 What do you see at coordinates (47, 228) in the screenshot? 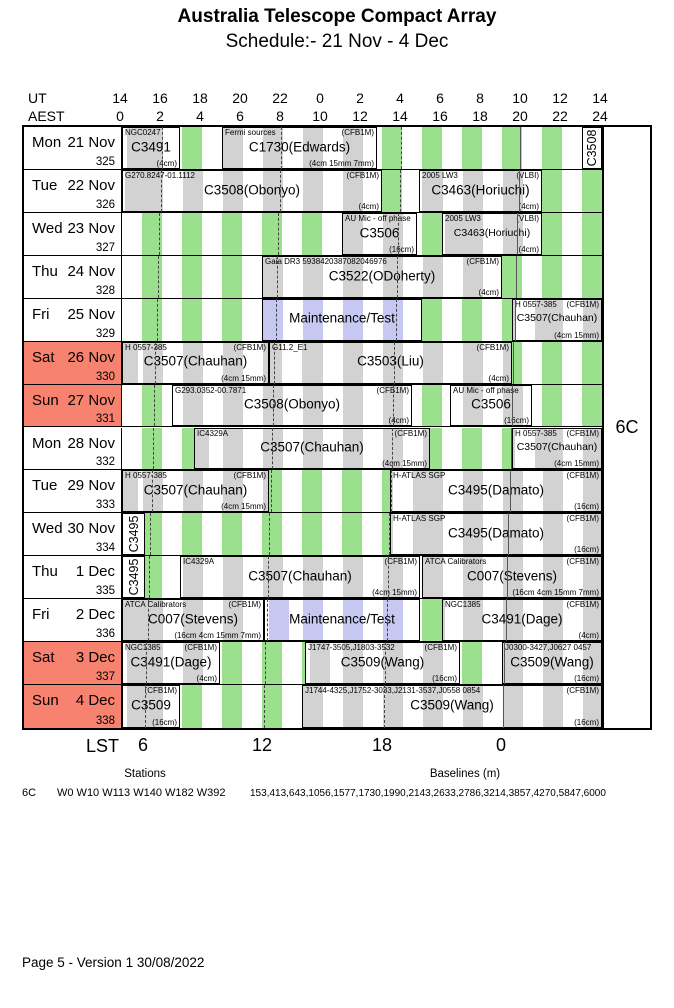
I see `day-name: Wed` at bounding box center [47, 228].